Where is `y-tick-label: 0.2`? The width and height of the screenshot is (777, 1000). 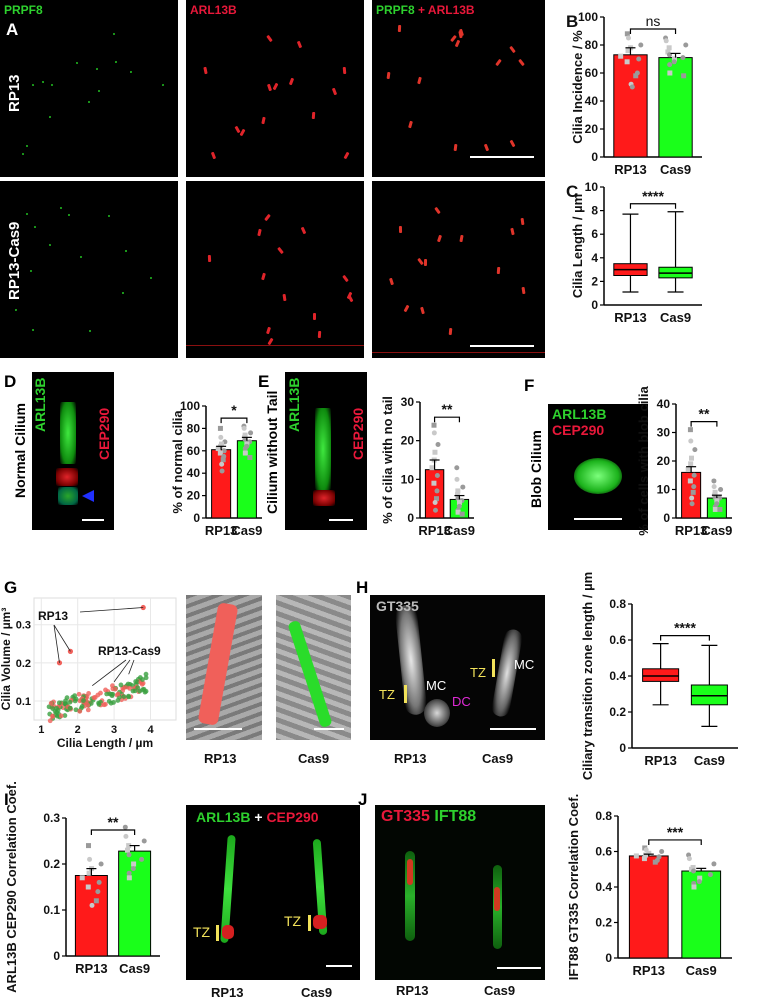
y-tick-label: 0.2 is located at coordinates (603, 923).